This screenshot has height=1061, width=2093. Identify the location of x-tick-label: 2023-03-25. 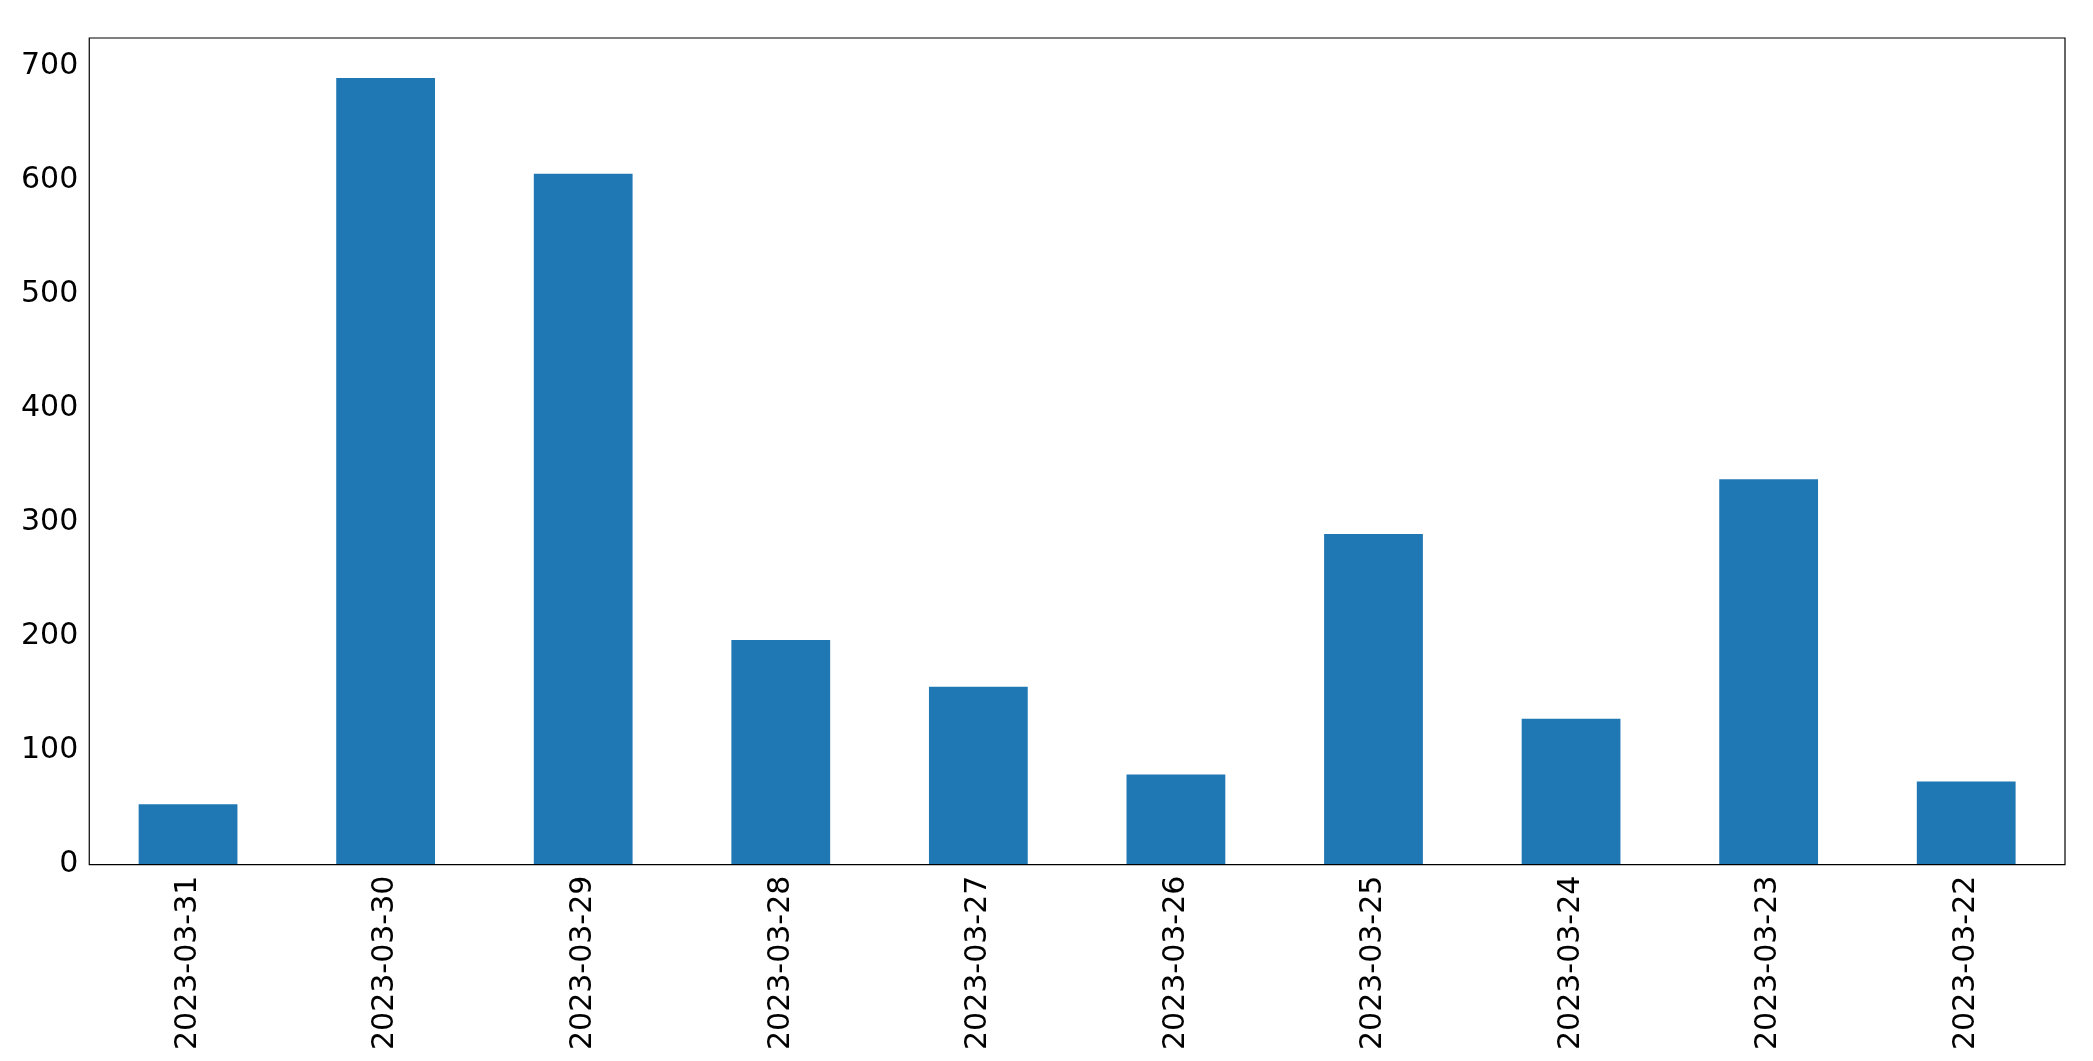
(1371, 963).